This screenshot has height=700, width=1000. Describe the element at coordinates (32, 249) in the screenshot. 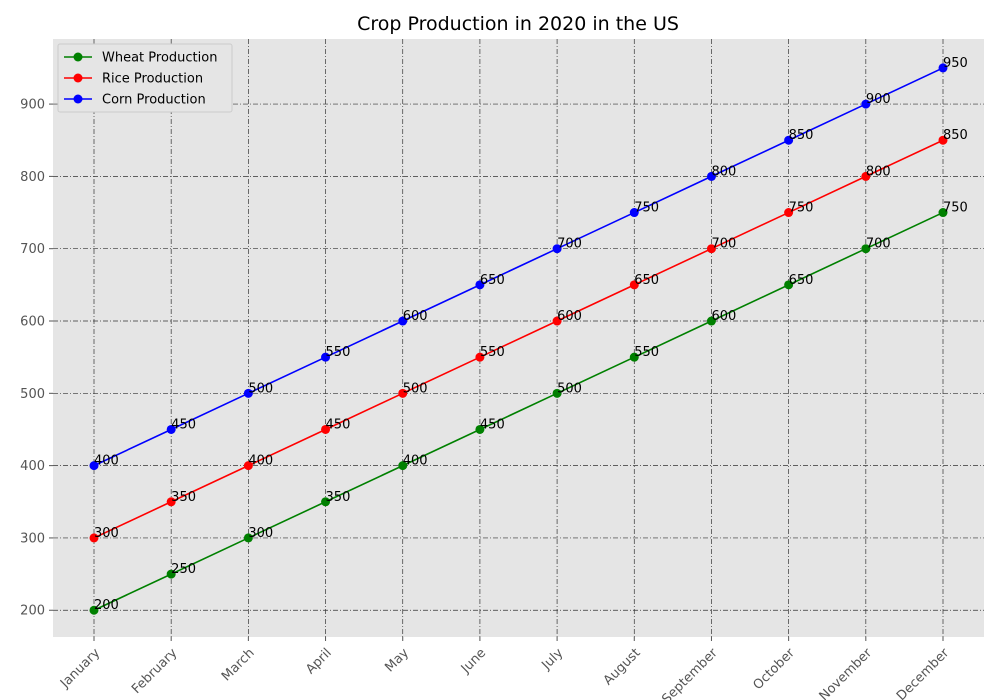

I see `y-tick-label: 700` at that location.